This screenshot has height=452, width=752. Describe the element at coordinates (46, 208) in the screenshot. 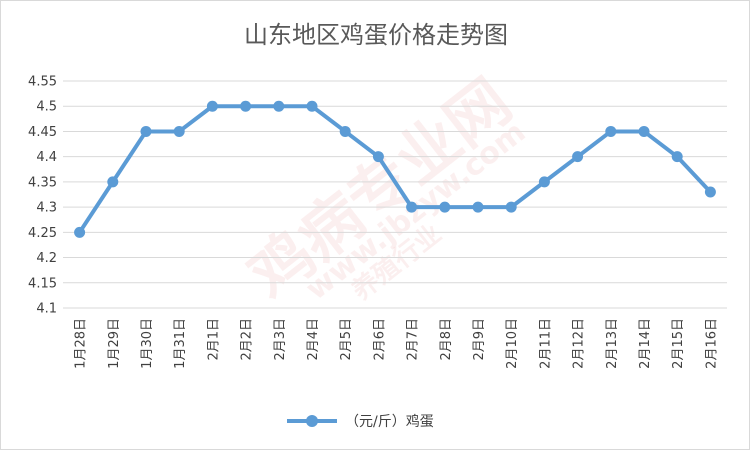

I see `y-tick-label: 4.3` at that location.